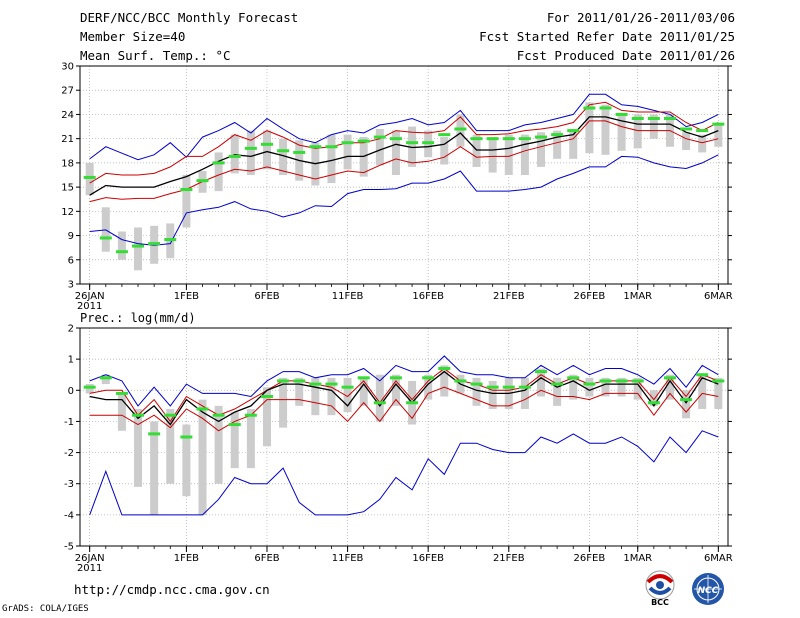 This screenshot has width=800, height=618. Describe the element at coordinates (660, 602) in the screenshot. I see `bcc-logo-text: BCC` at that location.